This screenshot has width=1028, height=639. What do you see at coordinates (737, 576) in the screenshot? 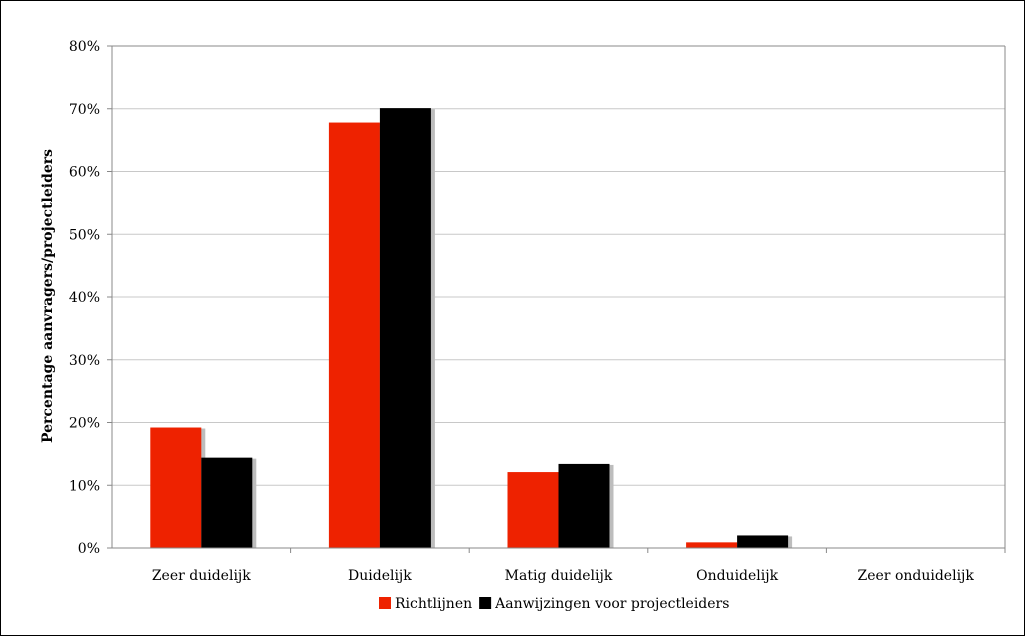
I see `x-tick-label: Onduidelijk` at bounding box center [737, 576].